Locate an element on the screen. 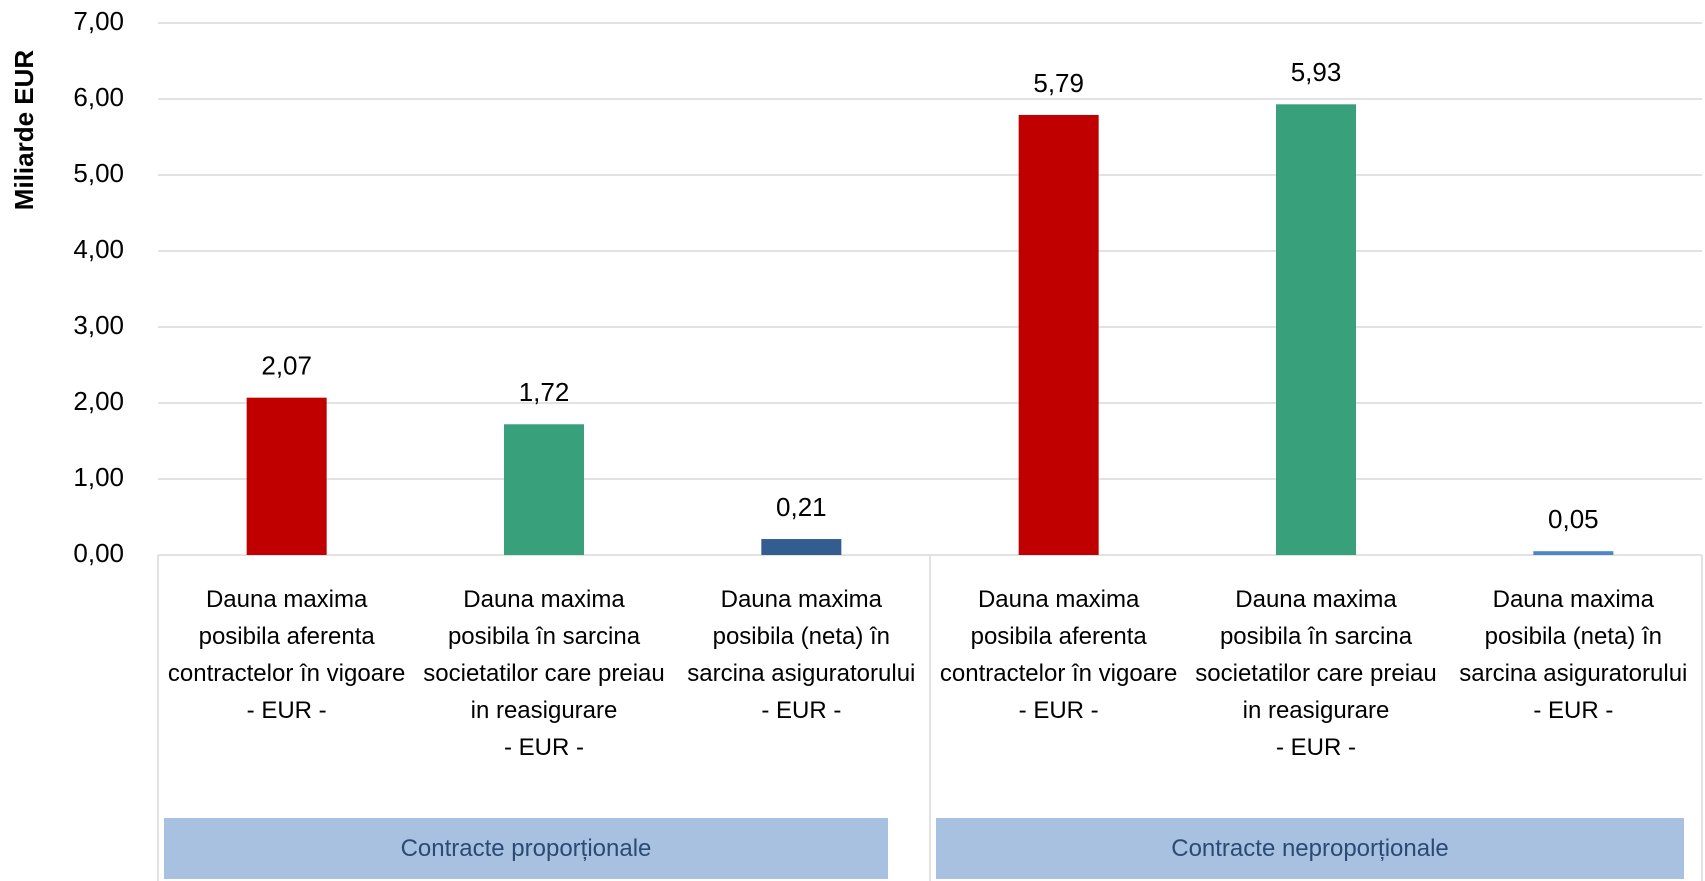 Image resolution: width=1705 pixels, height=881 pixels. value-label: 2,07 is located at coordinates (286, 366).